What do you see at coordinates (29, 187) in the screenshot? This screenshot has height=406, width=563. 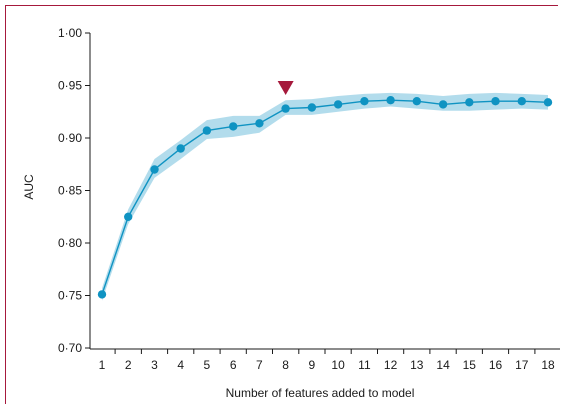 I see `y-axis-title: AUC` at bounding box center [29, 187].